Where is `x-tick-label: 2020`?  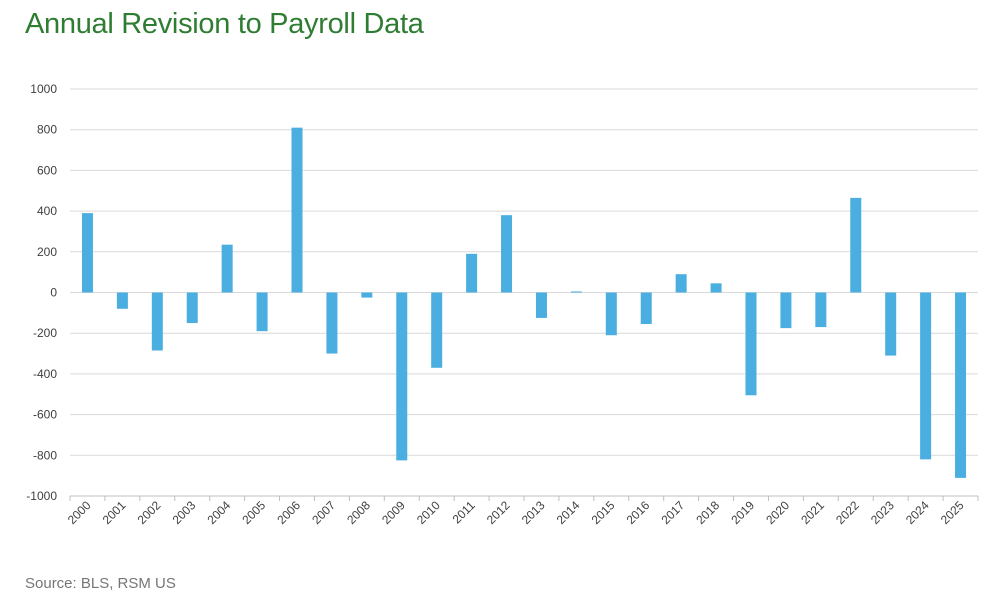
x-tick-label: 2020 is located at coordinates (777, 512).